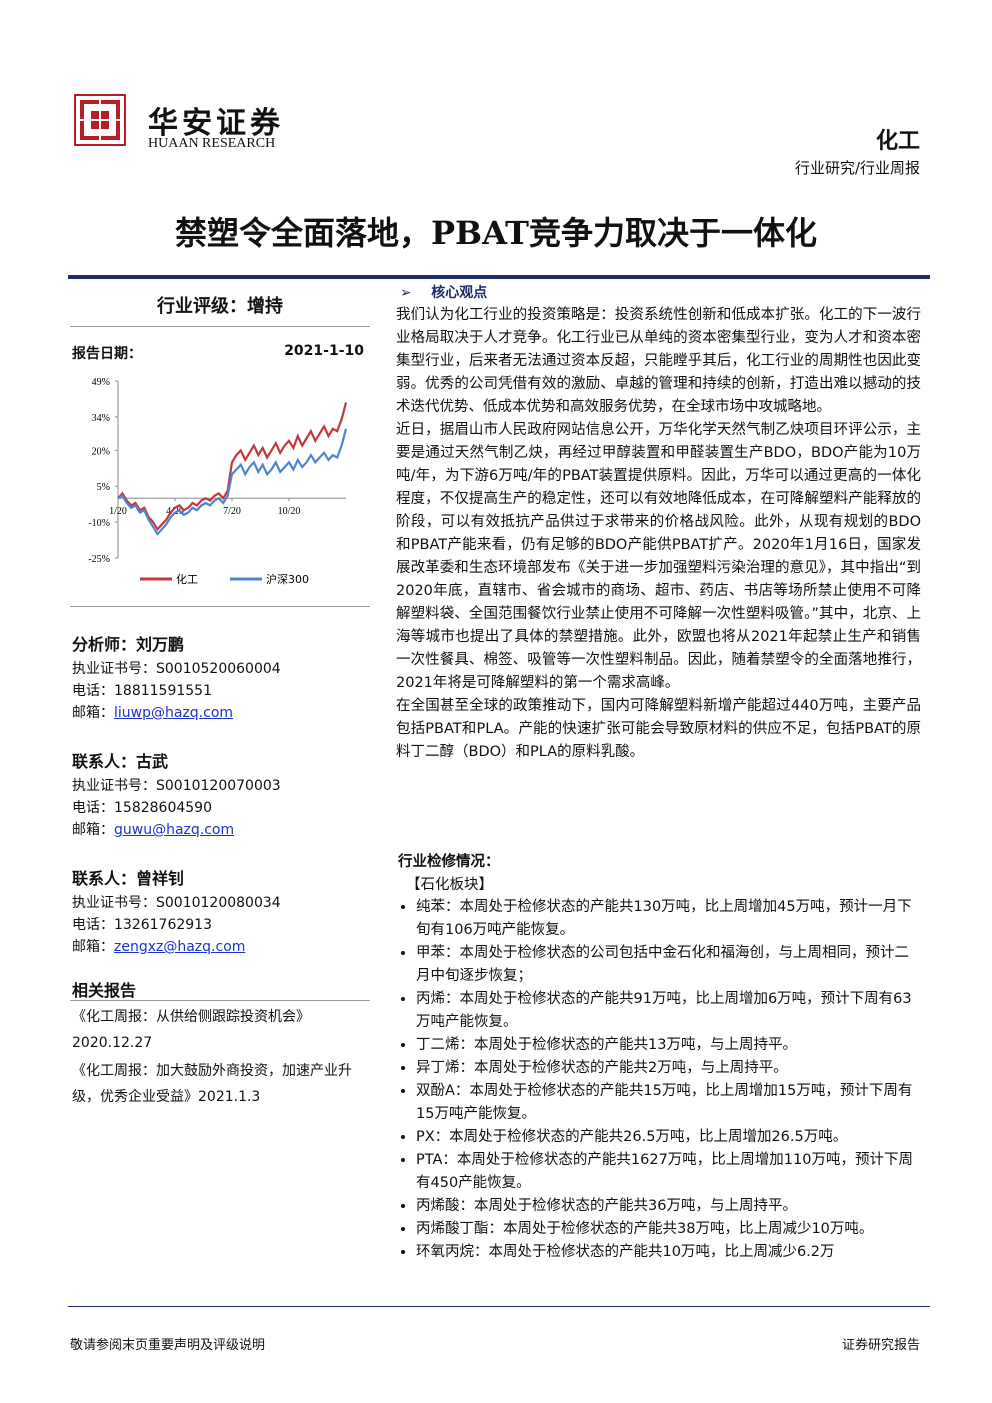 This screenshot has height=1403, width=992. I want to click on report-date: 2021-1-10, so click(324, 351).